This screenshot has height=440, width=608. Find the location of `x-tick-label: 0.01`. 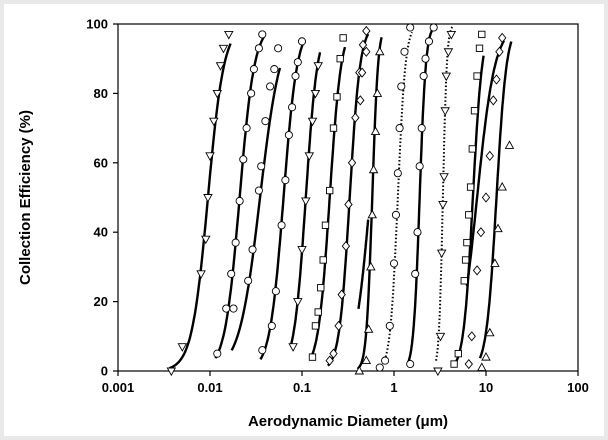

x-tick-label: 0.01 is located at coordinates (209, 387).